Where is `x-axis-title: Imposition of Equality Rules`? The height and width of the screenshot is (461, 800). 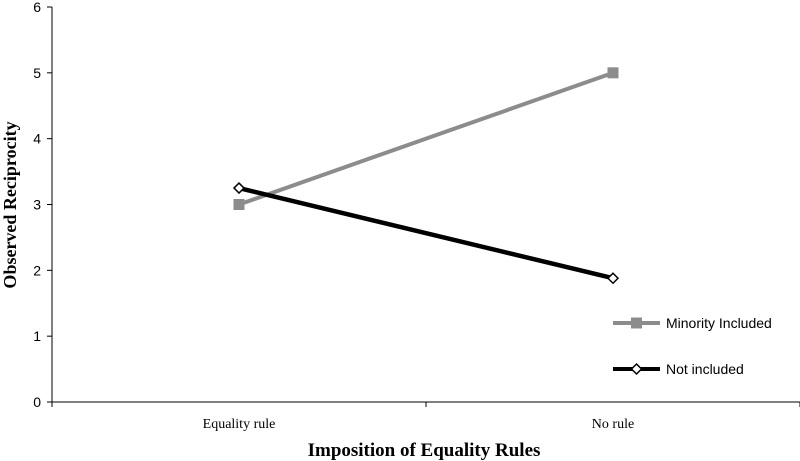 x-axis-title: Imposition of Equality Rules is located at coordinates (424, 450).